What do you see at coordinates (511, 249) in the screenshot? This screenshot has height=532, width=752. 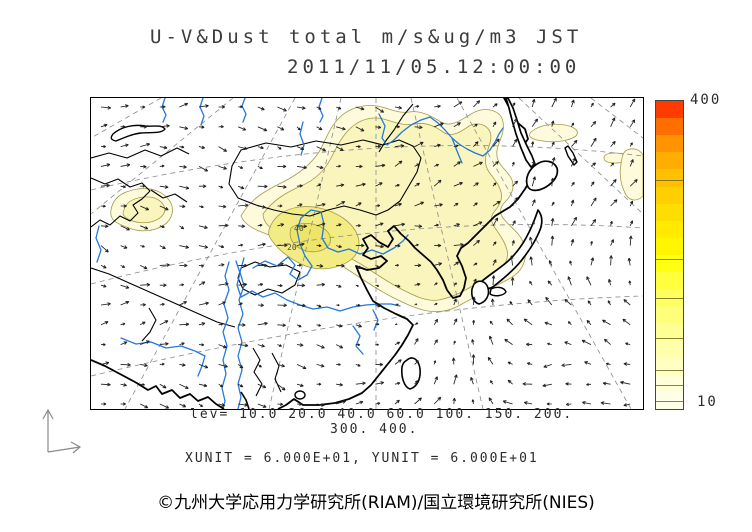 I see `island-honshu` at bounding box center [511, 249].